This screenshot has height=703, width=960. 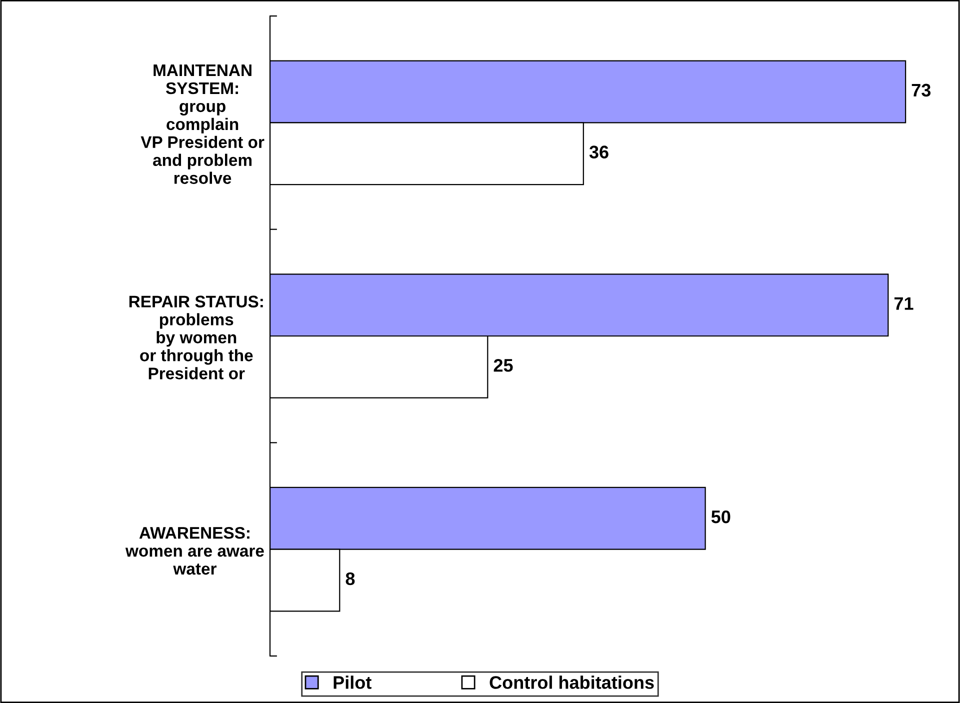 I want to click on legend-label: Control habitations, so click(x=572, y=682).